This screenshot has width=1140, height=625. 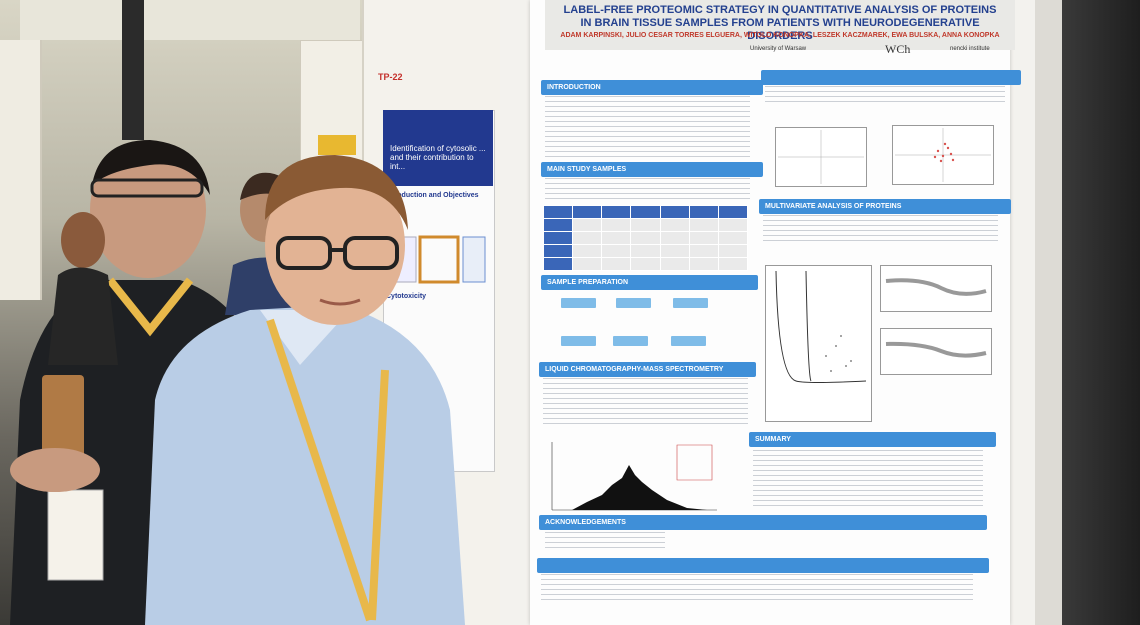 What do you see at coordinates (1048, 312) in the screenshot?
I see `poster-board-right-edge` at bounding box center [1048, 312].